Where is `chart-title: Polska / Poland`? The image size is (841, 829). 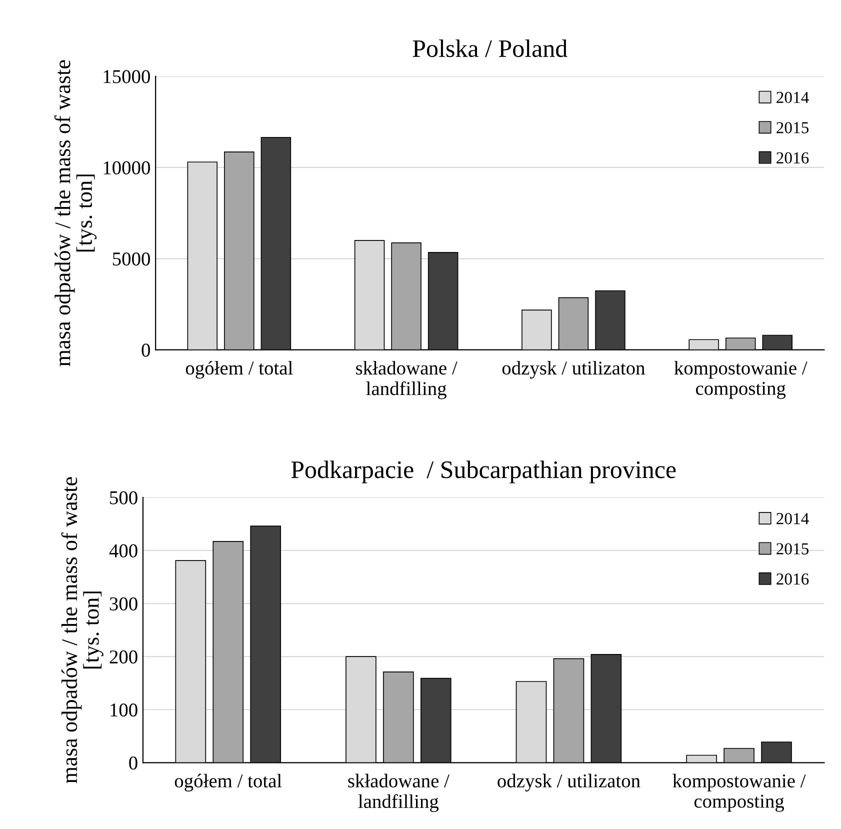
chart-title: Polska / Poland is located at coordinates (490, 48).